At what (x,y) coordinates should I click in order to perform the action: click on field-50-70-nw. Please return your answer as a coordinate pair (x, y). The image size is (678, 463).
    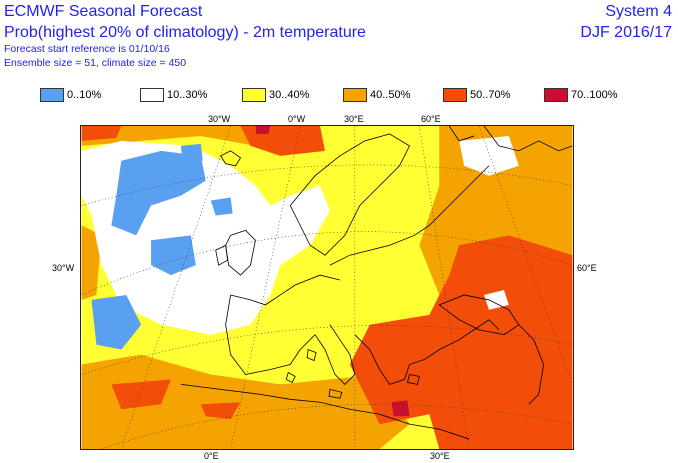
    Looking at the image, I should click on (101, 133).